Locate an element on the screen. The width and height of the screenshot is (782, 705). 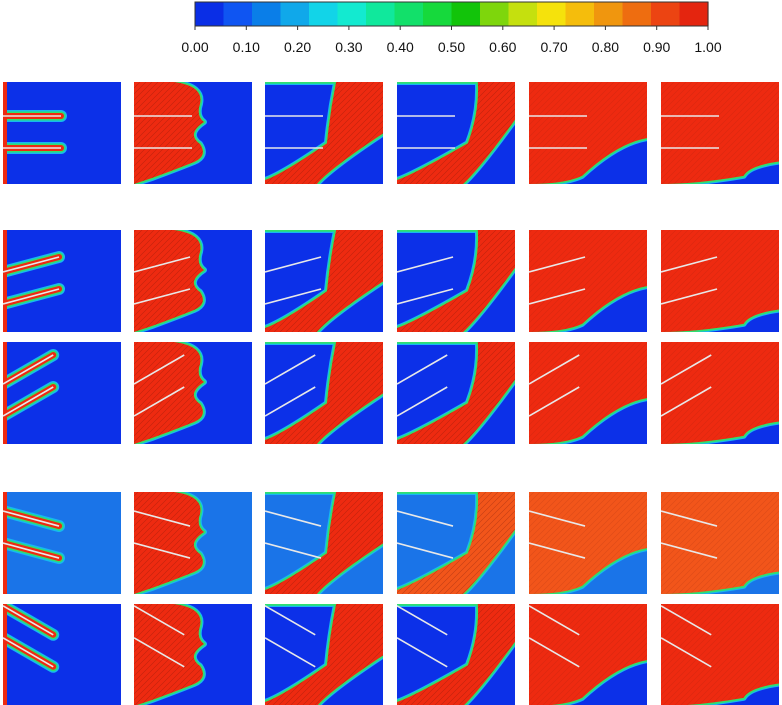
colorbar-swatches is located at coordinates (452, 14).